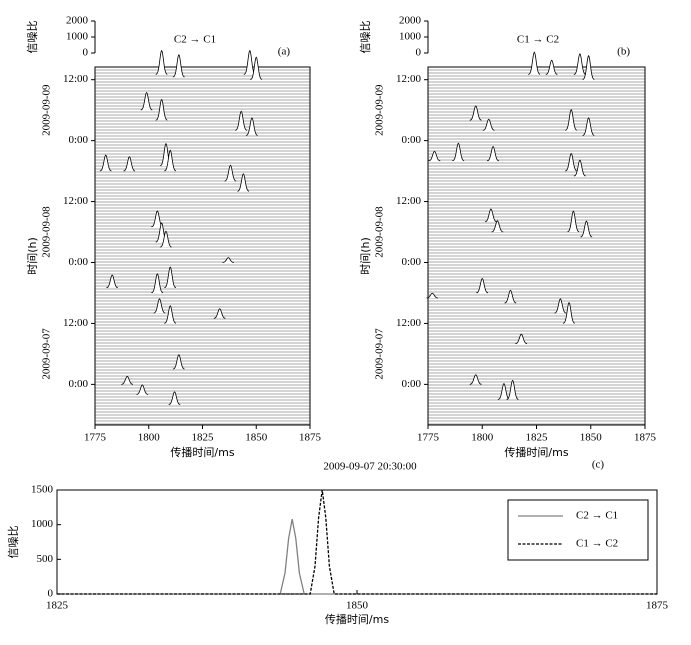 Image resolution: width=691 pixels, height=645 pixels. Describe the element at coordinates (623, 52) in the screenshot. I see `panel-label: (b)` at that location.